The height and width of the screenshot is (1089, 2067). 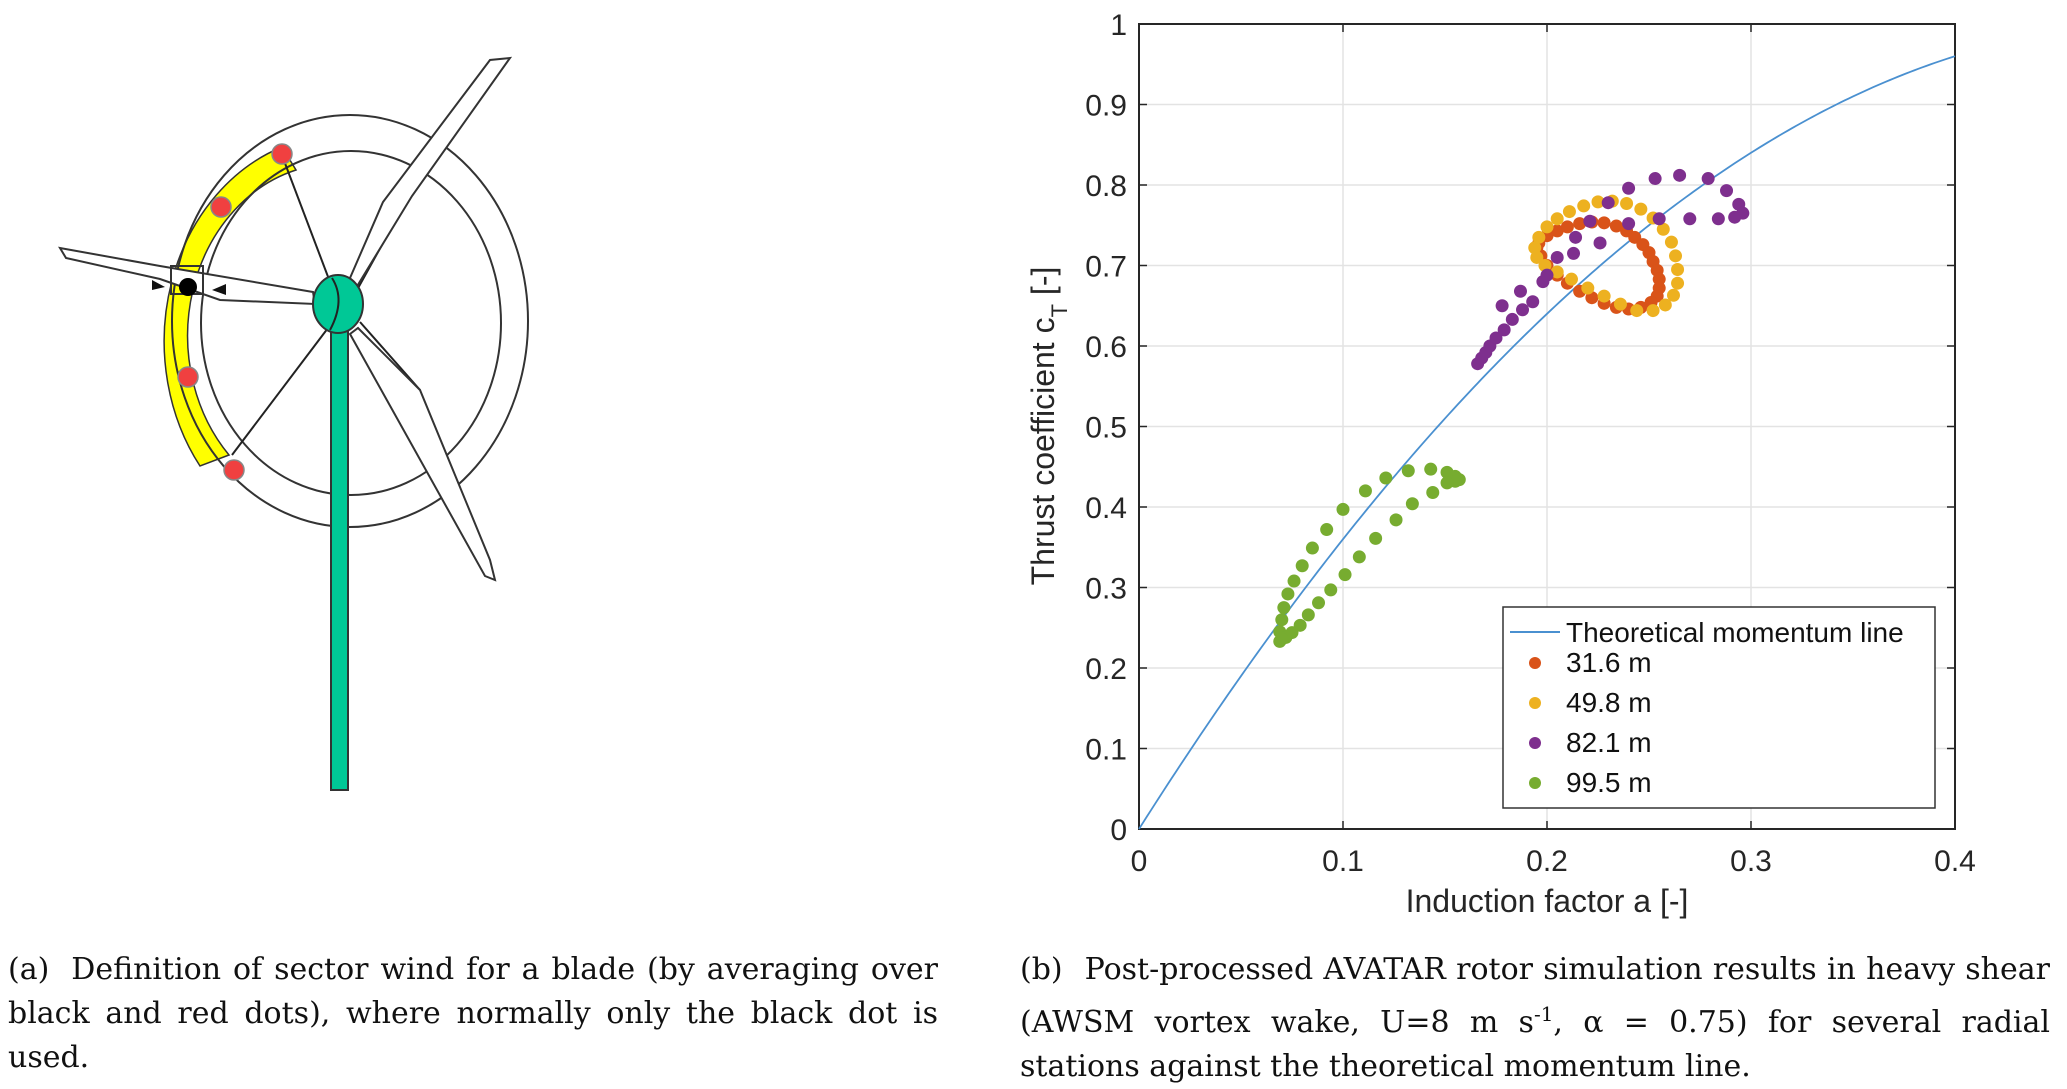 What do you see at coordinates (1719, 707) in the screenshot?
I see `legend-box` at bounding box center [1719, 707].